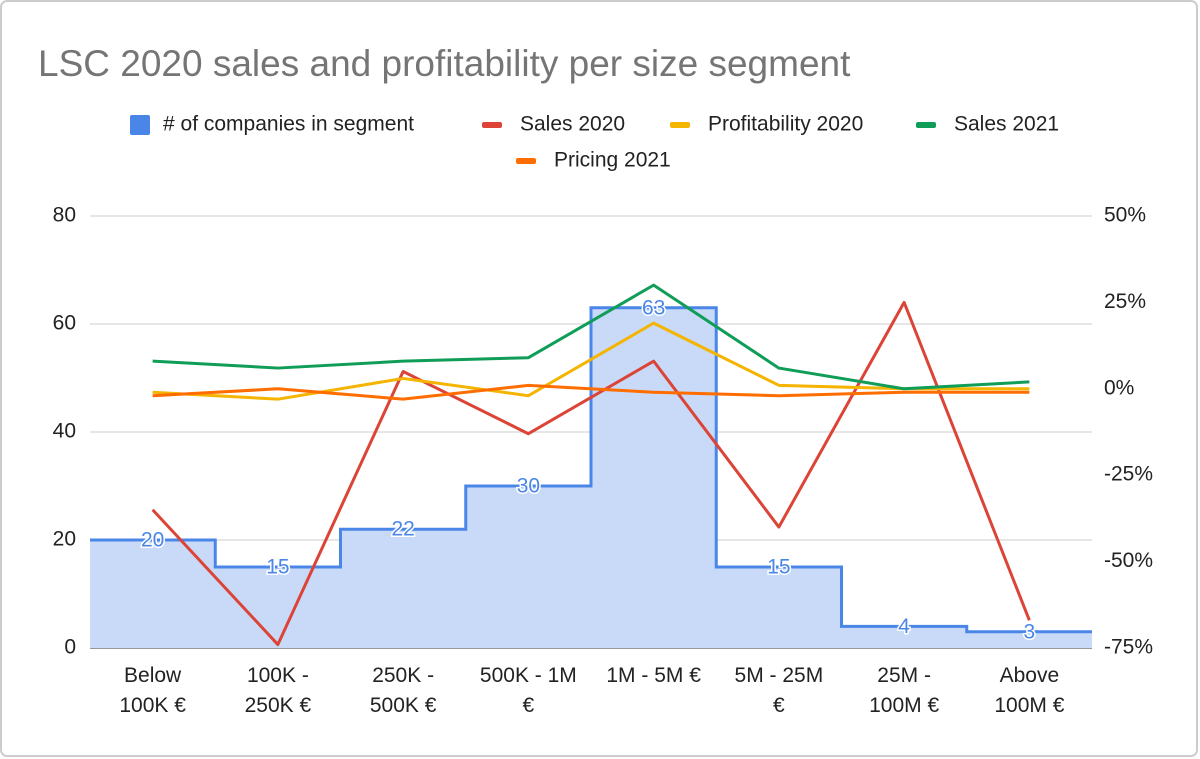  Describe the element at coordinates (64, 215) in the screenshot. I see `y-tick-label: 80` at that location.